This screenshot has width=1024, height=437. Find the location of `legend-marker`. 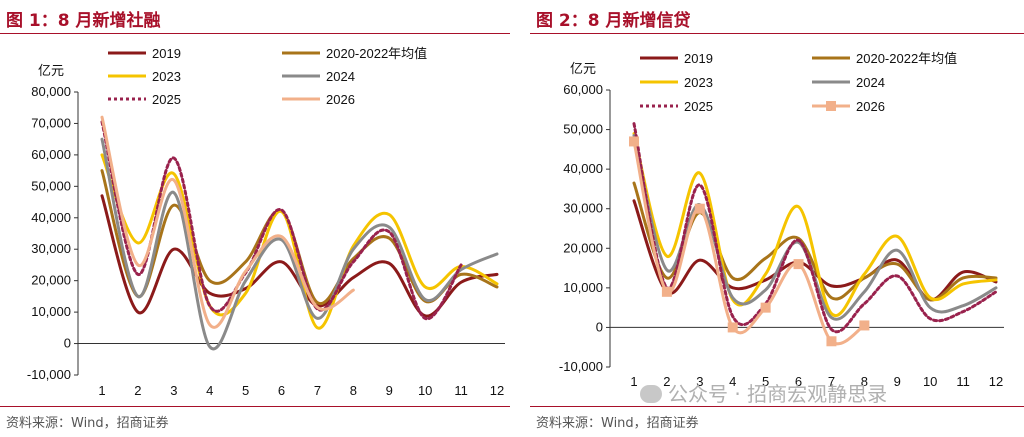

legend-marker is located at coordinates (831, 106).